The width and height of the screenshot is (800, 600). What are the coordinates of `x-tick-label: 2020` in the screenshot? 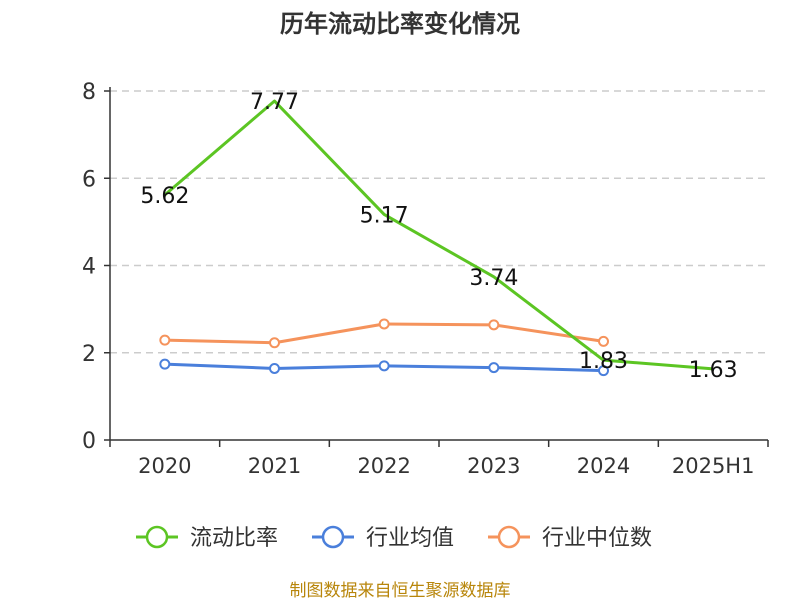 It's located at (164, 466).